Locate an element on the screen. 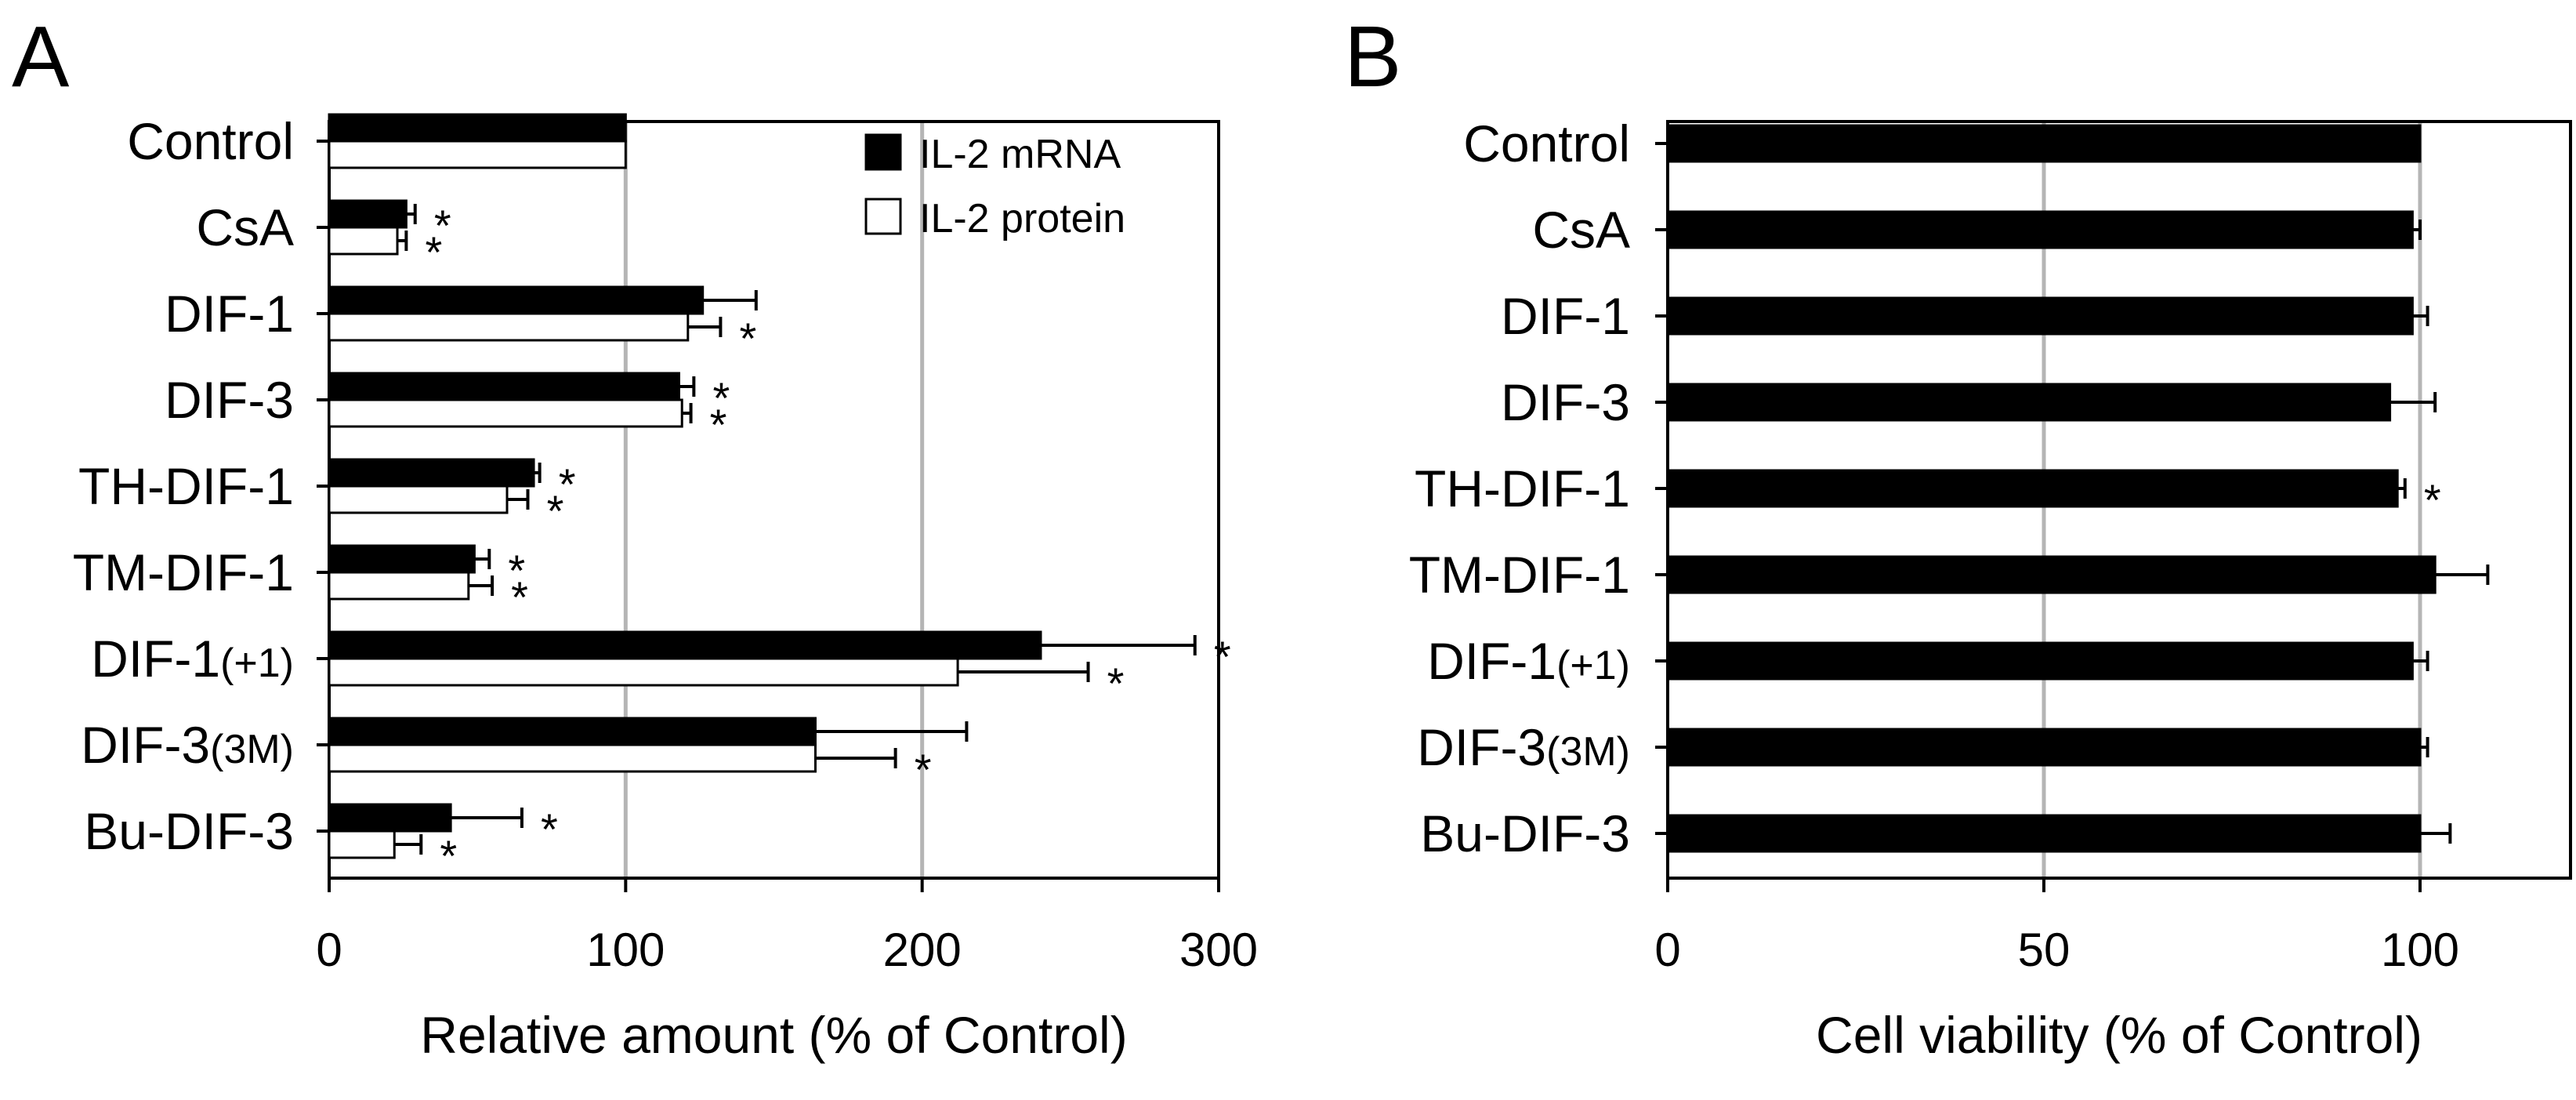 This screenshot has width=2576, height=1100. panel-letter: B is located at coordinates (1372, 57).